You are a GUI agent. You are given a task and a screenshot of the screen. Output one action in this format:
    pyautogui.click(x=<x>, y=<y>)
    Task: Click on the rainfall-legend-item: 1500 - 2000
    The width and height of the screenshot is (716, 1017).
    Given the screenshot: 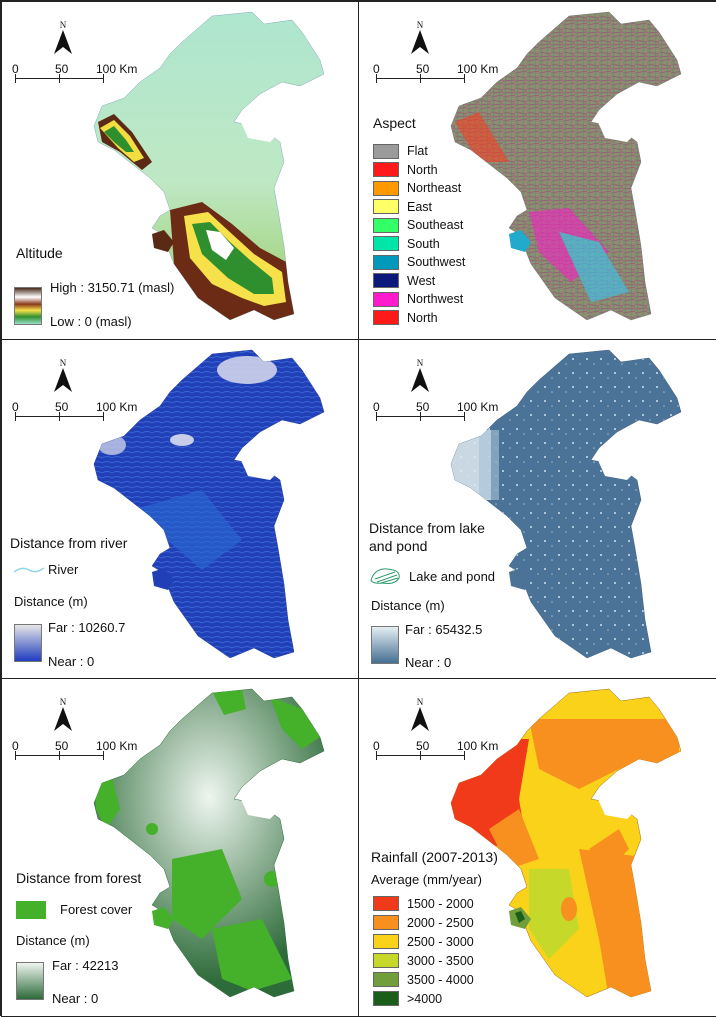 What is the action you would take?
    pyautogui.click(x=423, y=903)
    